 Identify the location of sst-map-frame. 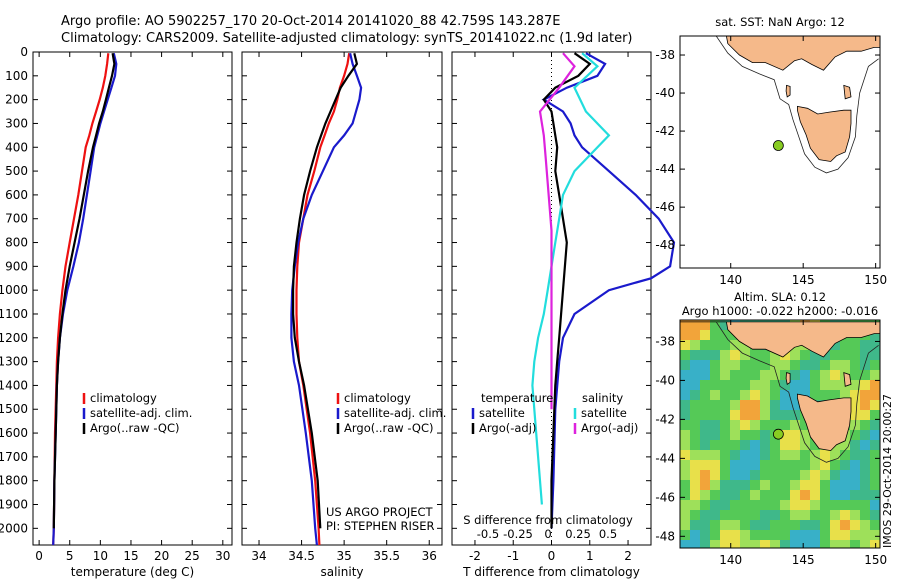
(780, 152).